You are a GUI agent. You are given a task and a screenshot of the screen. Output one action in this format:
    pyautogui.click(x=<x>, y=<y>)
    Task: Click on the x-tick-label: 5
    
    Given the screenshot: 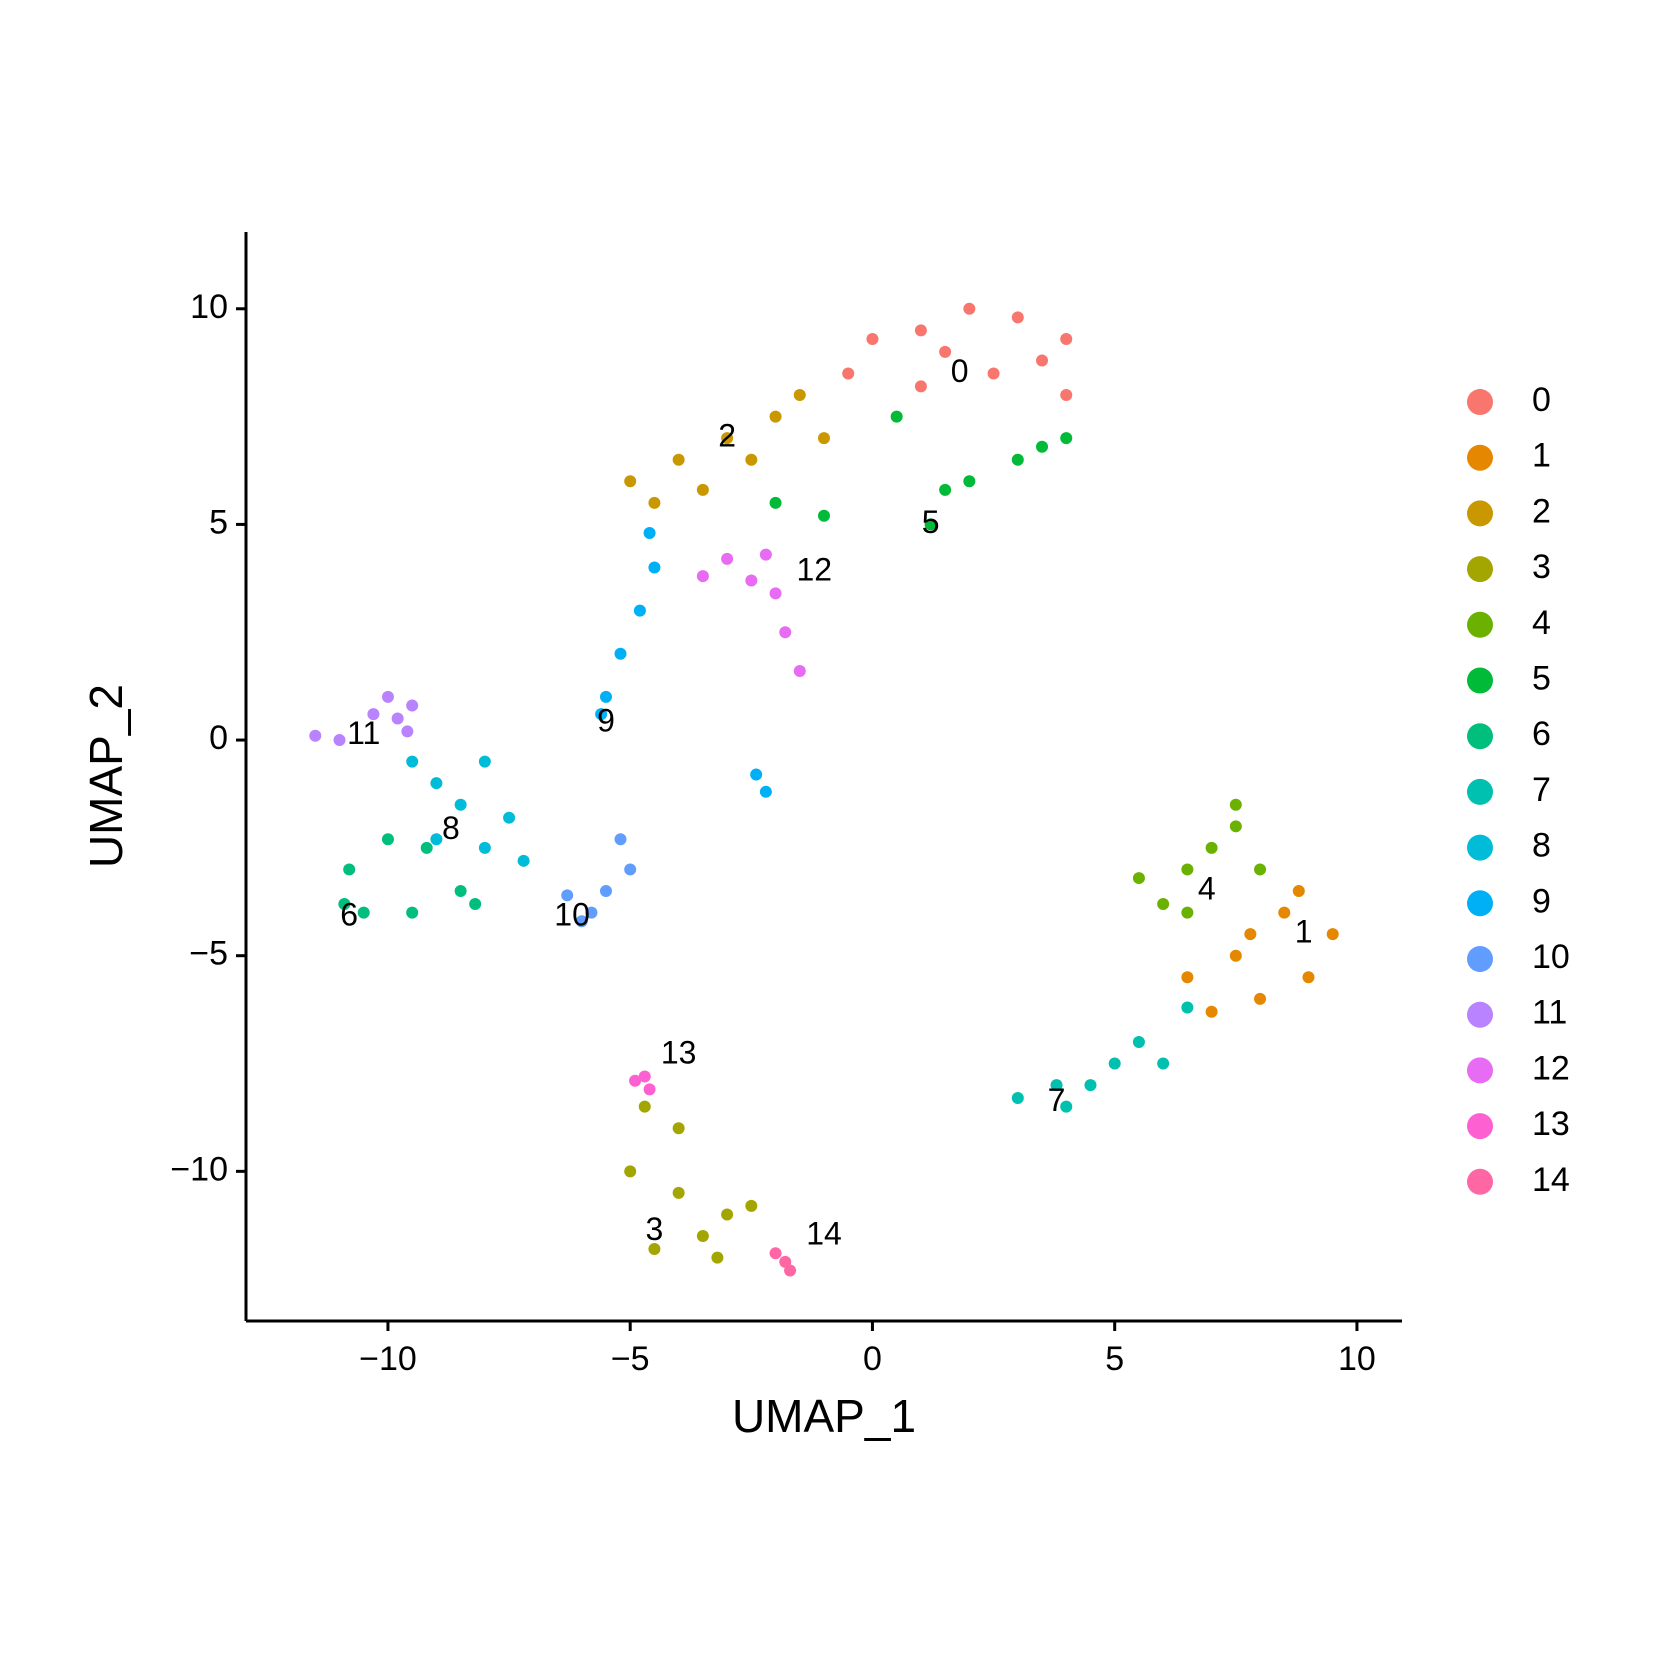 What is the action you would take?
    pyautogui.click(x=1114, y=1359)
    